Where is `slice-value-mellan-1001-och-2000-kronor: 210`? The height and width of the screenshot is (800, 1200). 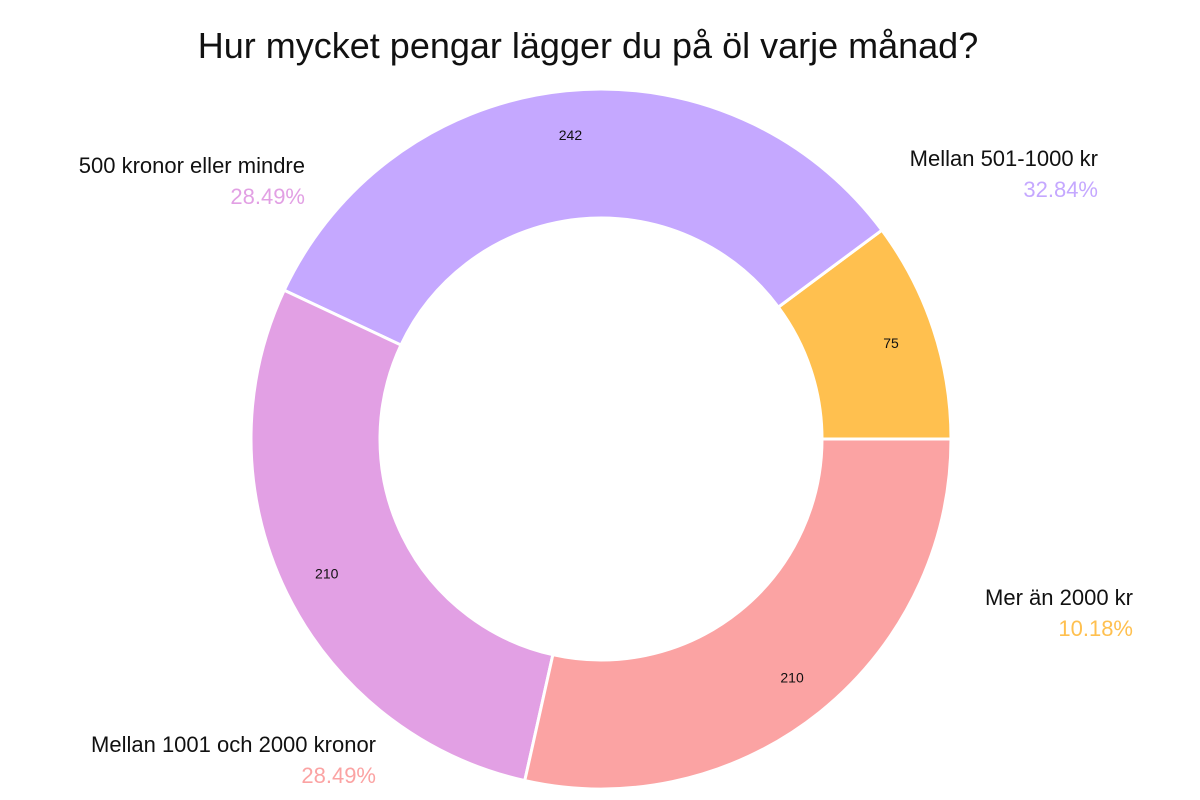 slice-value-mellan-1001-och-2000-kronor: 210 is located at coordinates (792, 677).